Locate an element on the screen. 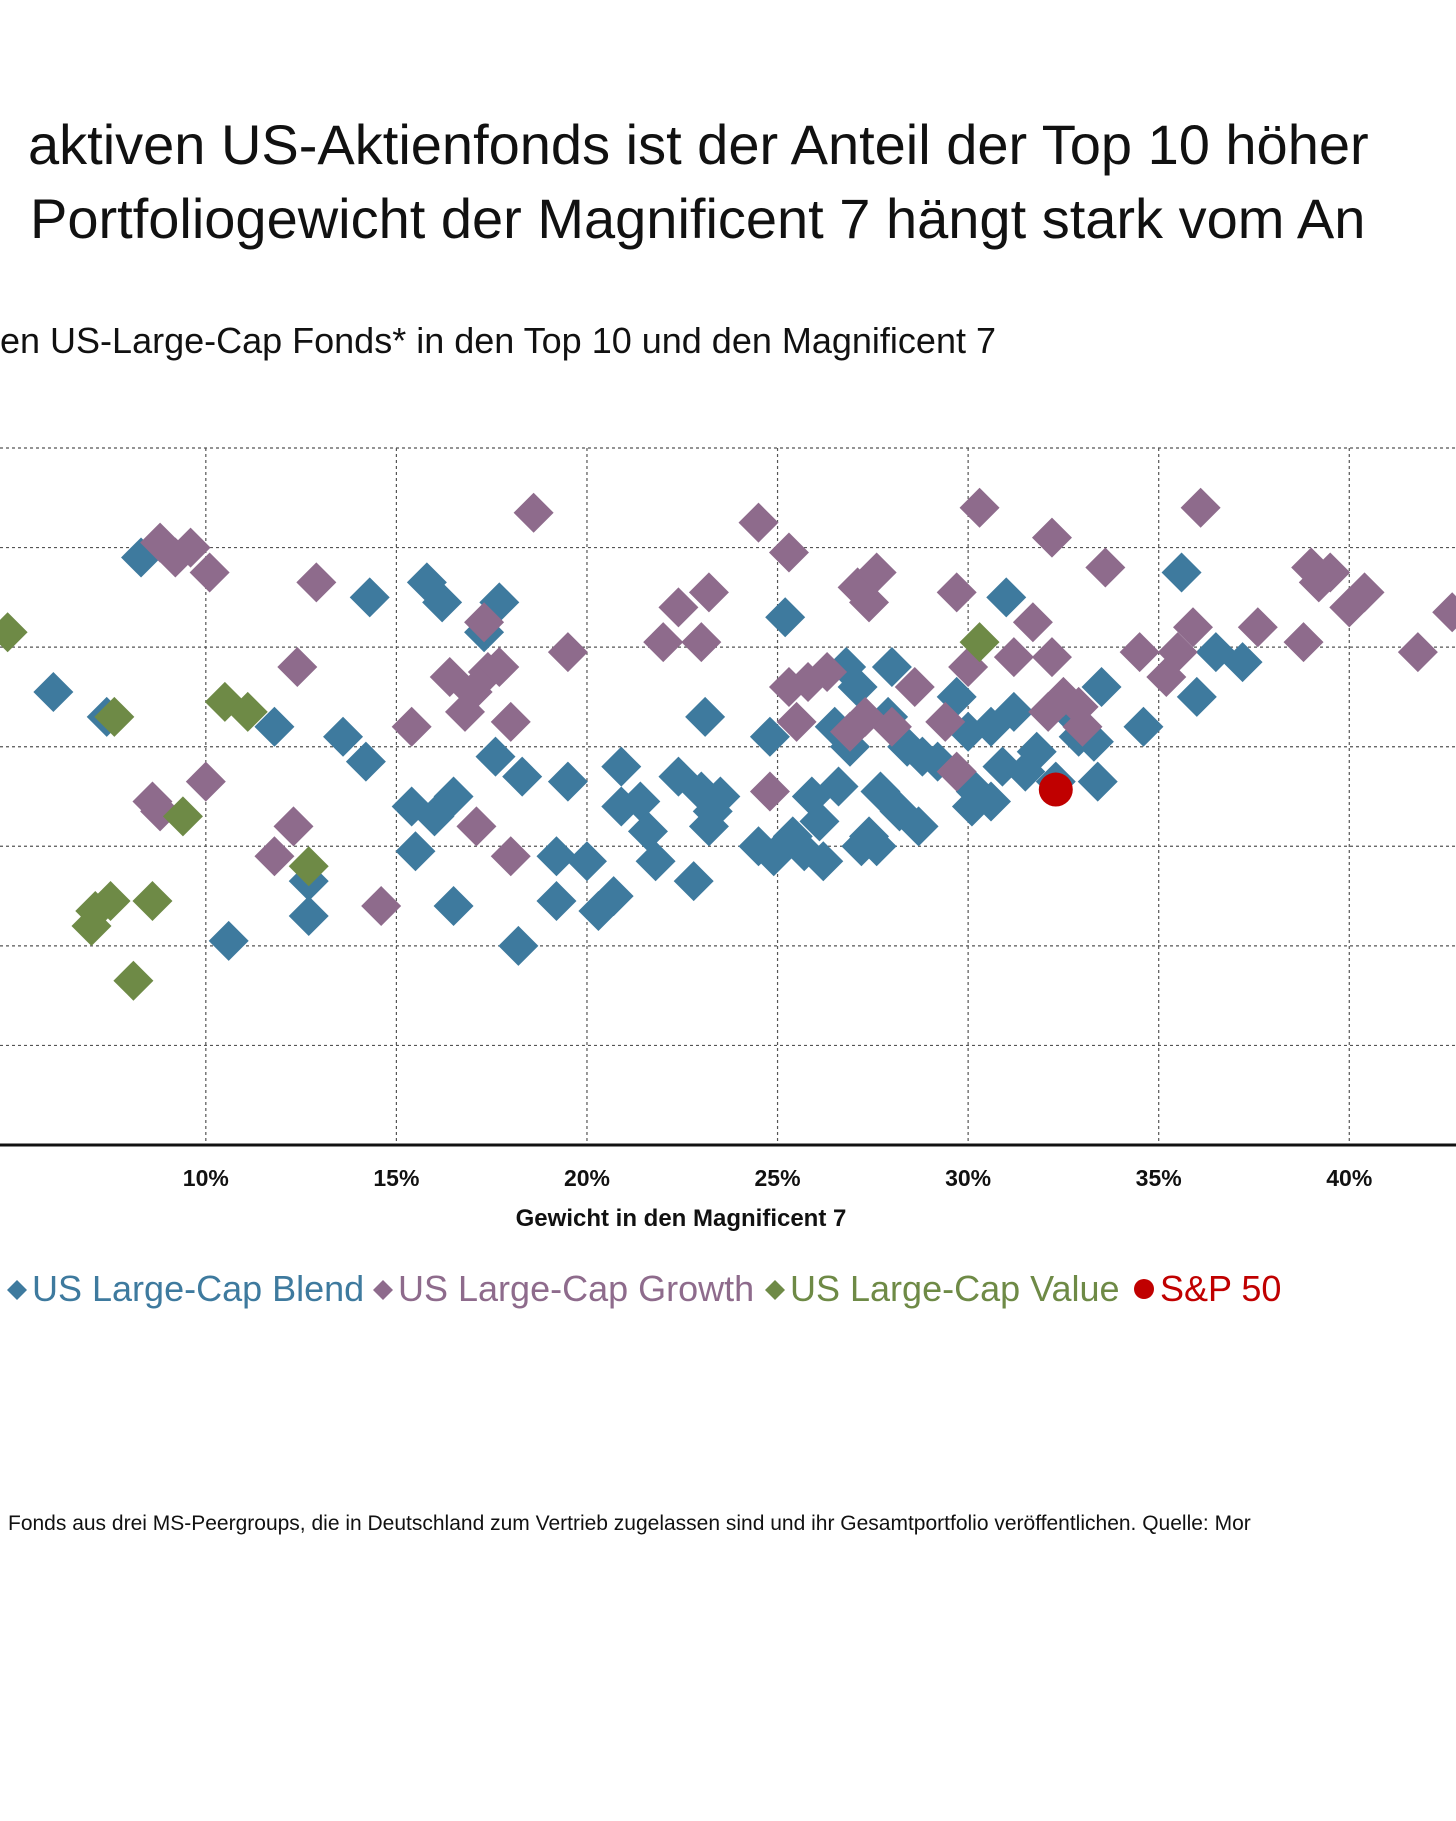 This screenshot has height=1821, width=1456. legend-value-diamond-icon is located at coordinates (775, 1289).